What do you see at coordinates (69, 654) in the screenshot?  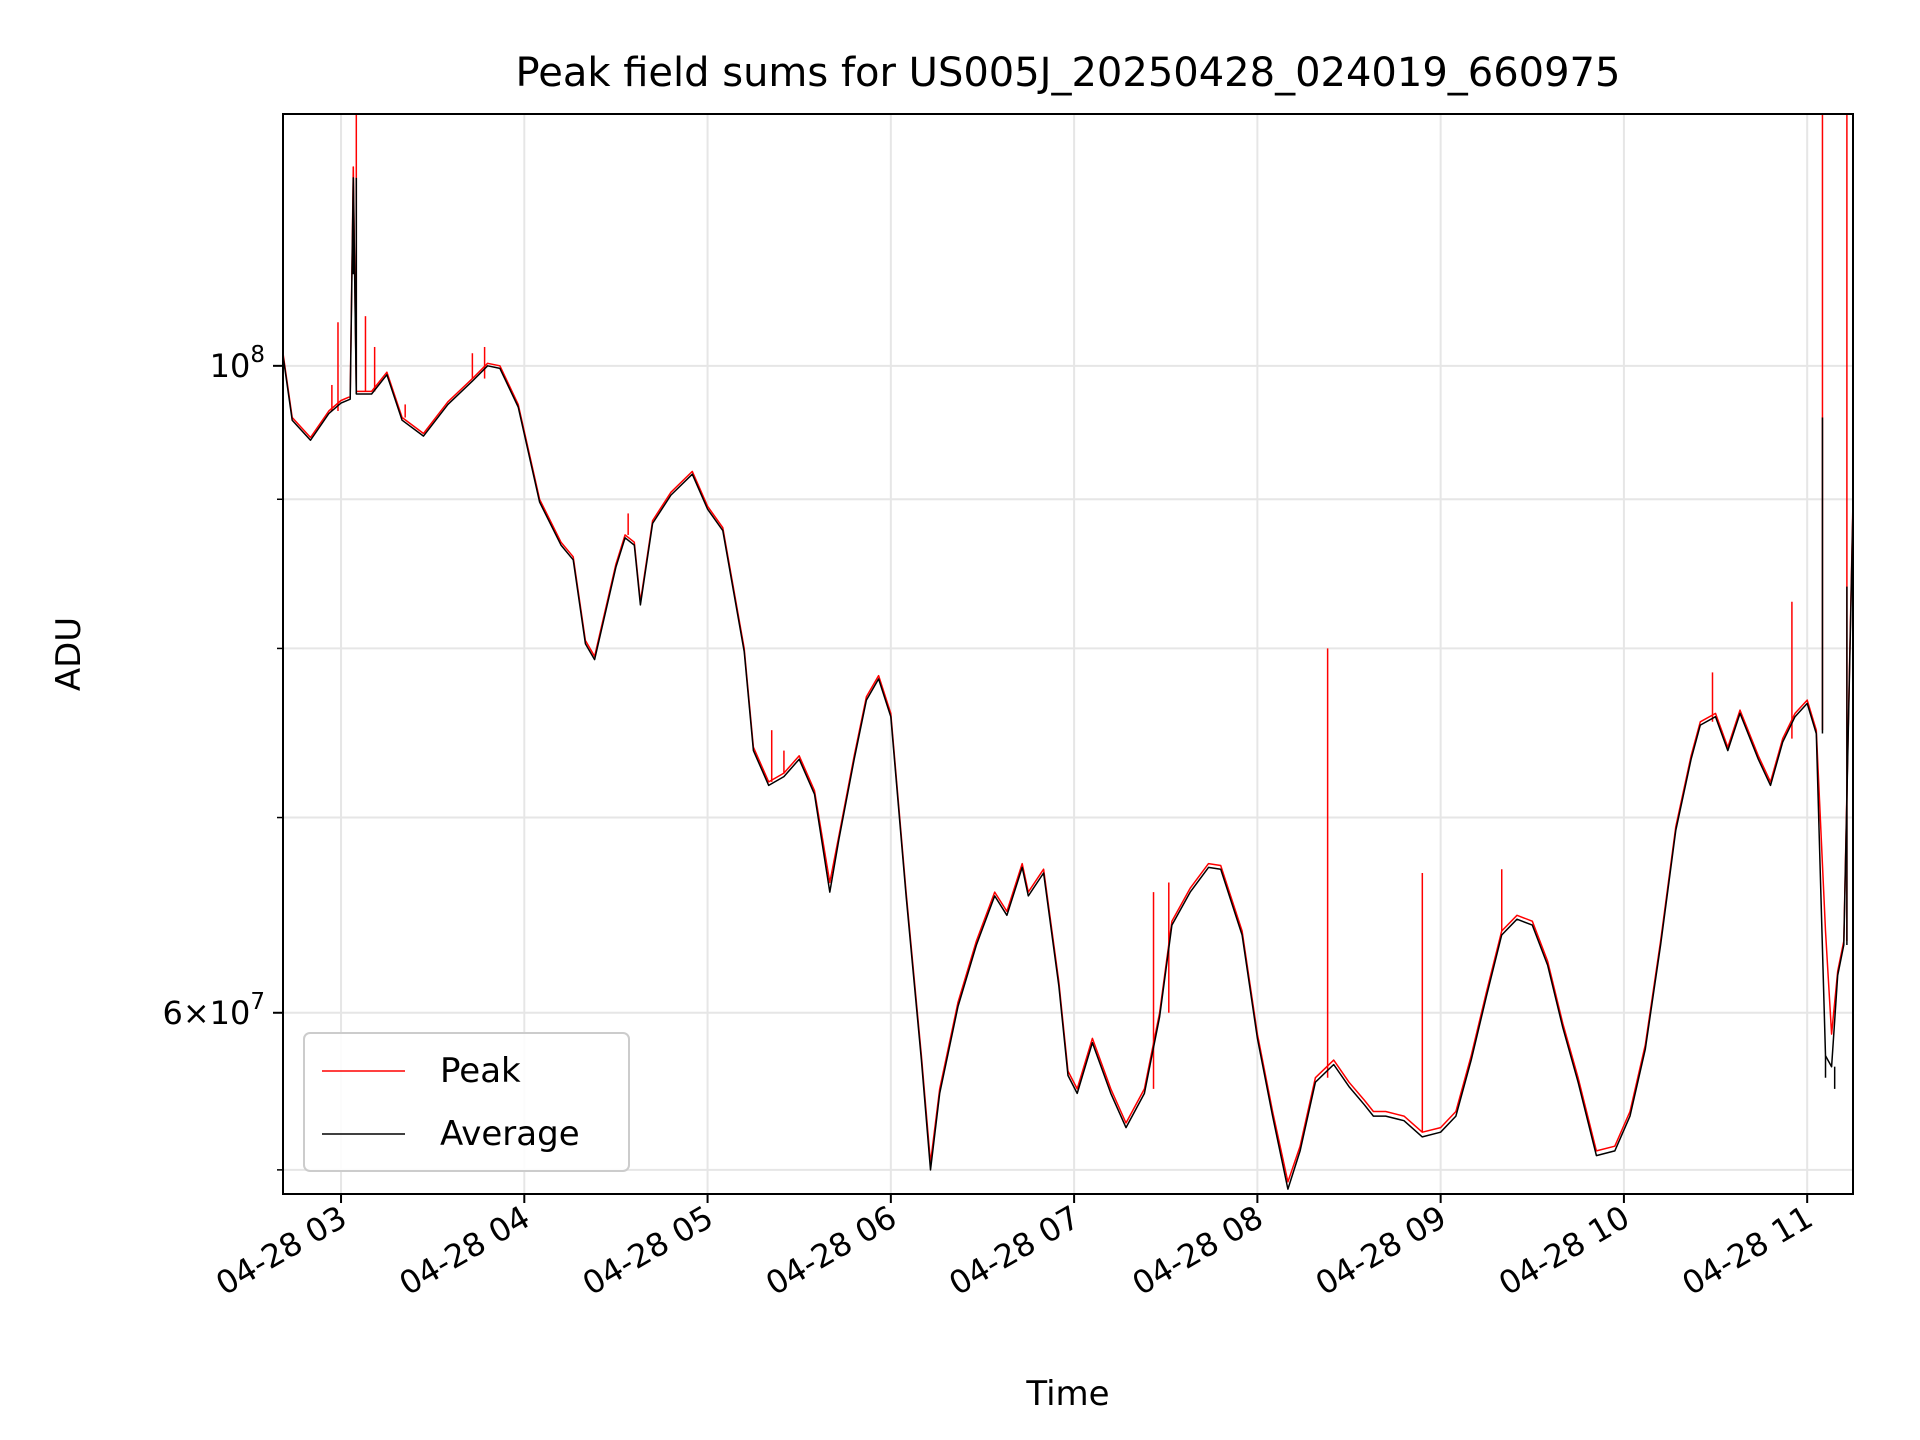 I see `y-axis-label: ADU` at bounding box center [69, 654].